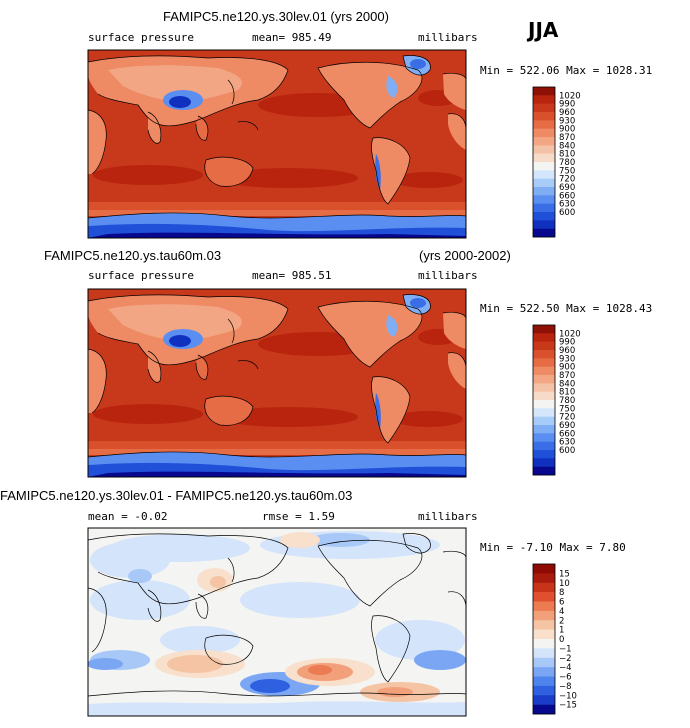 The image size is (690, 728). I want to click on panel2-colorbar-label: 780, so click(567, 401).